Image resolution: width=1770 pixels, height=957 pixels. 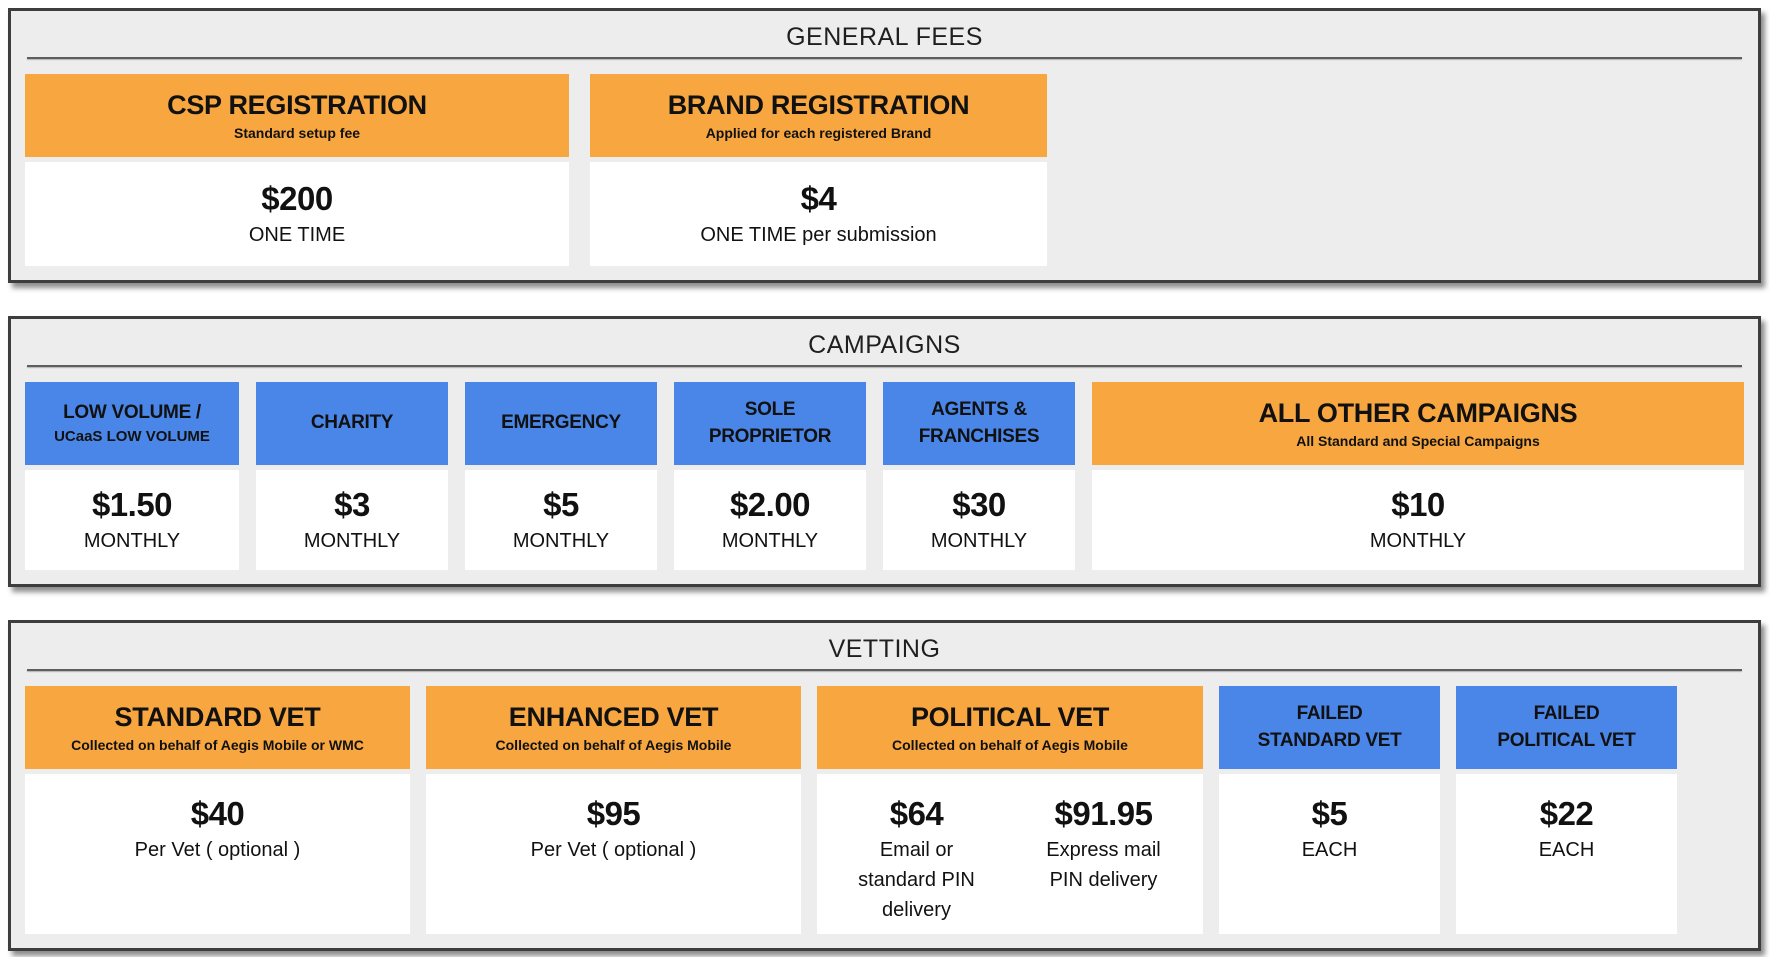 What do you see at coordinates (818, 234) in the screenshot?
I see `price-note: ONE TIME per submission` at bounding box center [818, 234].